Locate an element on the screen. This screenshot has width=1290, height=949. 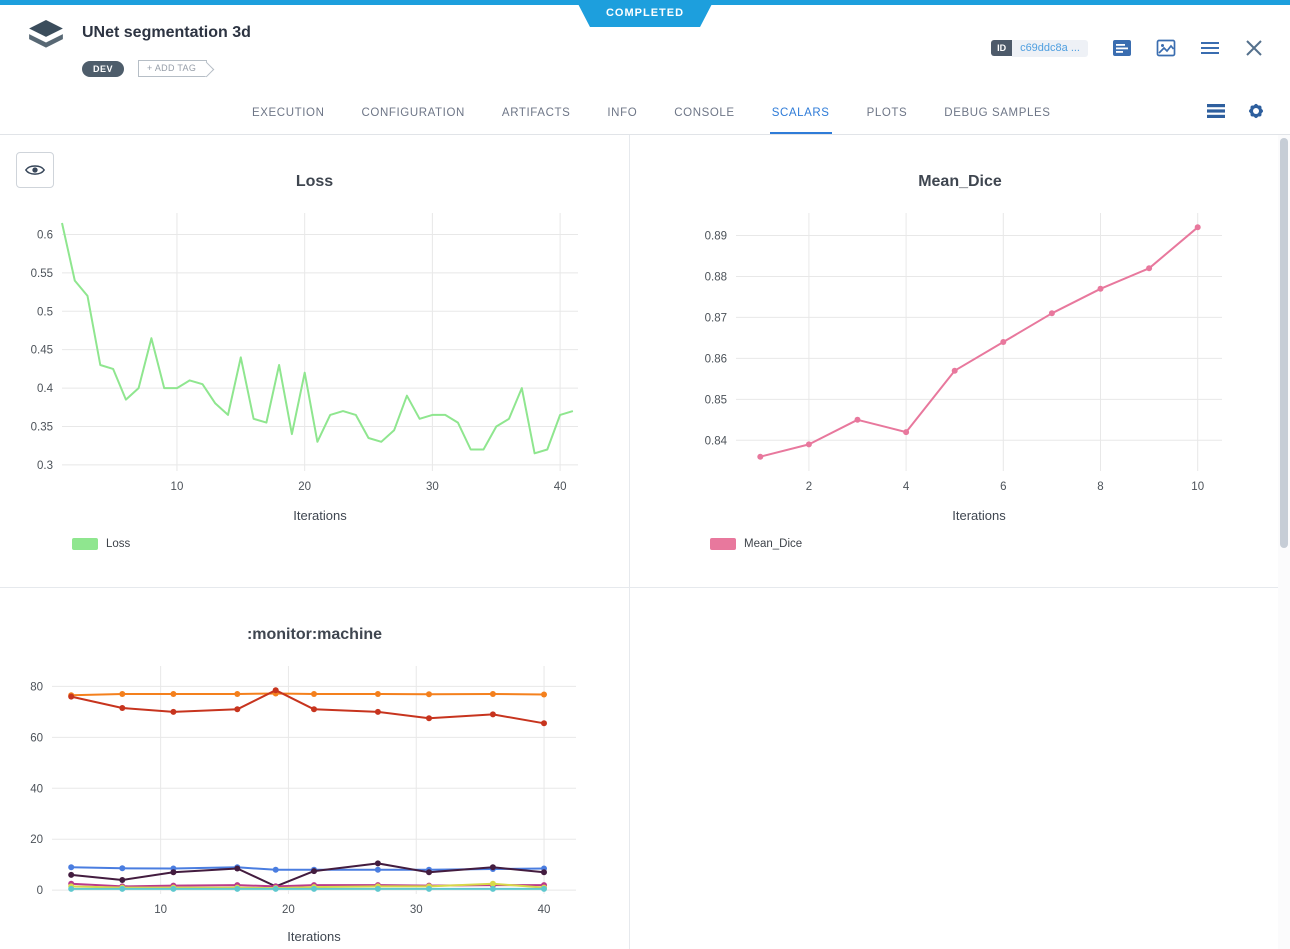
id-label: ID is located at coordinates (1002, 48).